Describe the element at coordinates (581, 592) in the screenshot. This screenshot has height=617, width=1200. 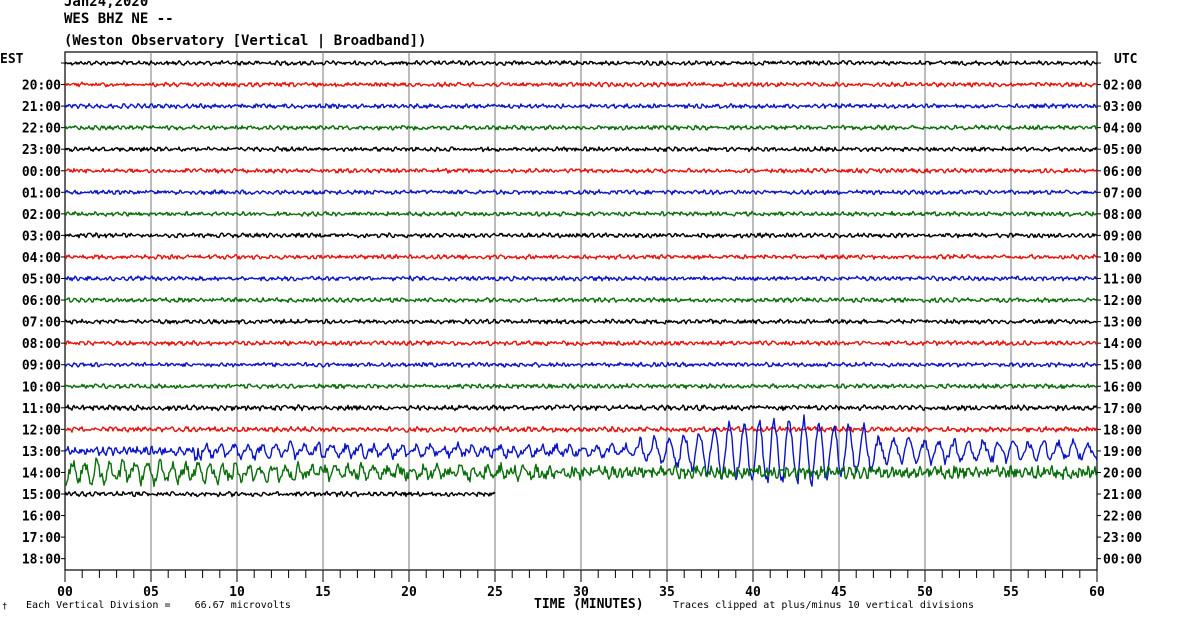
I see `x-tick-label: 30` at that location.